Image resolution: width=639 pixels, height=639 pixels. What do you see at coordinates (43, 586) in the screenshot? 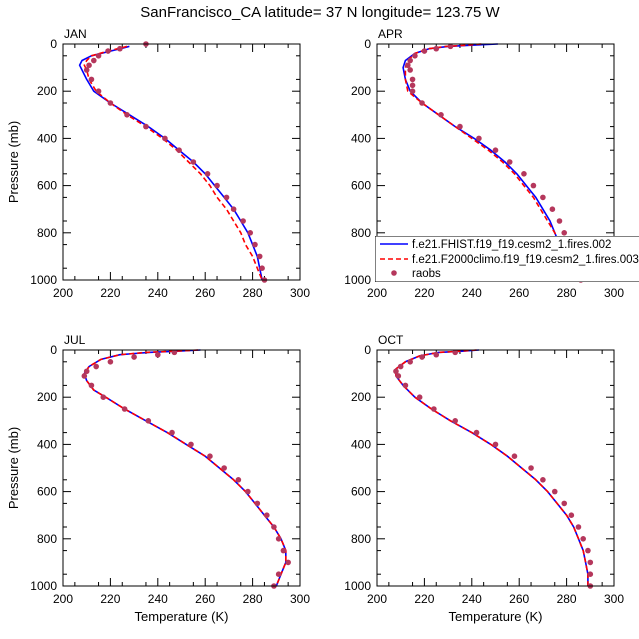
I see `y-tick-label: 1000` at bounding box center [43, 586].